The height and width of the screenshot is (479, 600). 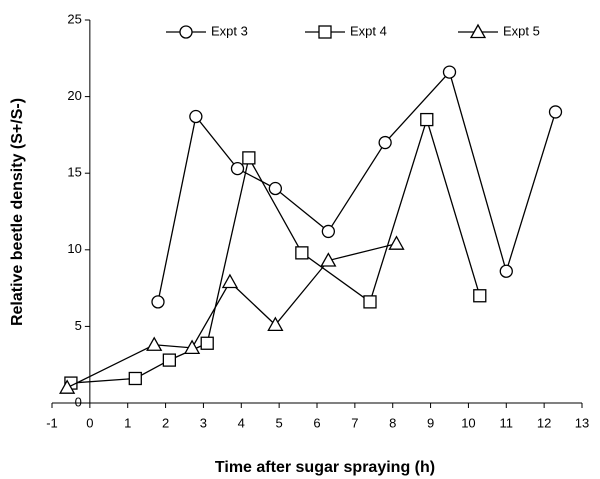 I want to click on legend-label: Expt 3, so click(x=229, y=30).